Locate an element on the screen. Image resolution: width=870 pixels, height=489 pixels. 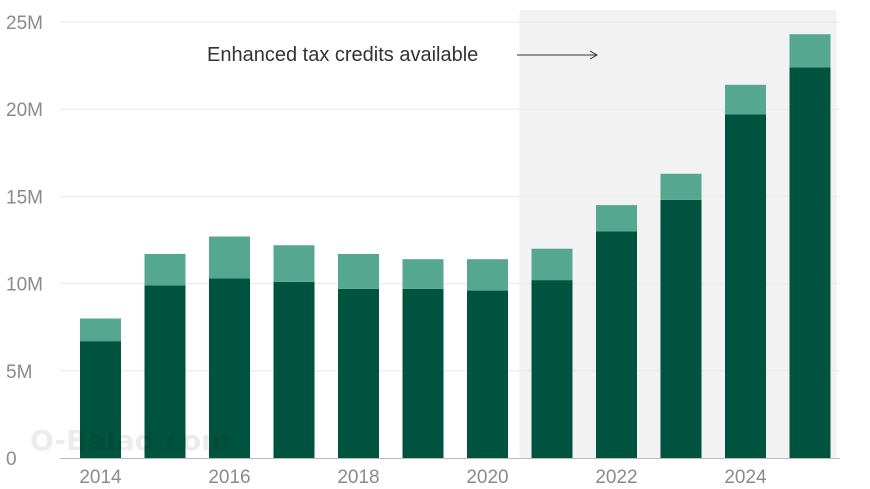
x-tick-label-2014: 2014 is located at coordinates (100, 477).